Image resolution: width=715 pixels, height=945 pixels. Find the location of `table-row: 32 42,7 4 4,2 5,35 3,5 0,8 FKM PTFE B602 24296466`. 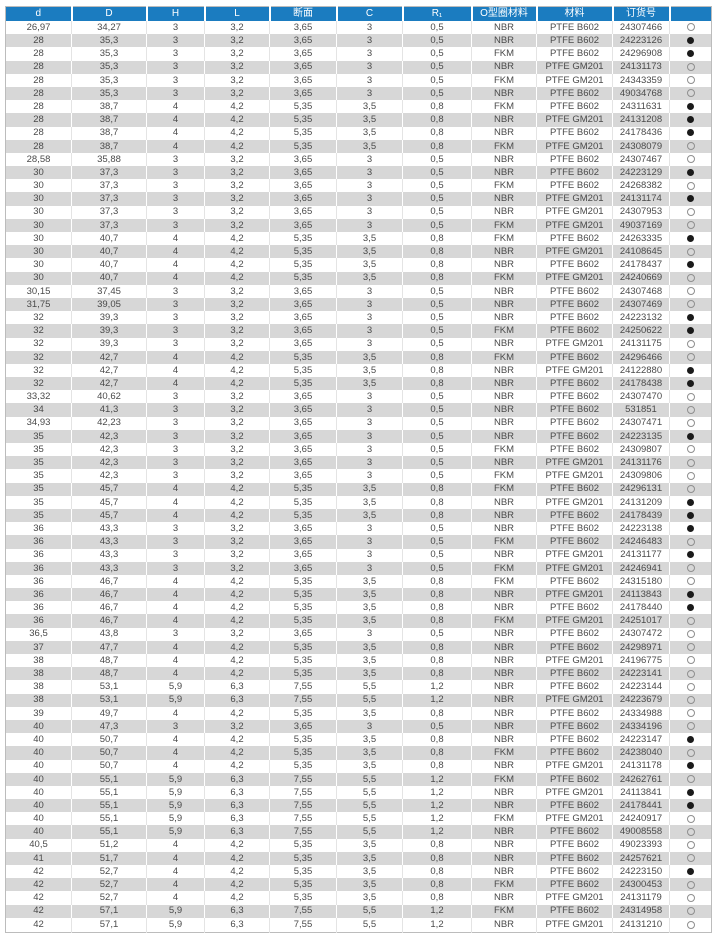

table-row: 32 42,7 4 4,2 5,35 3,5 0,8 FKM PTFE B602 24296466 is located at coordinates (358, 357).